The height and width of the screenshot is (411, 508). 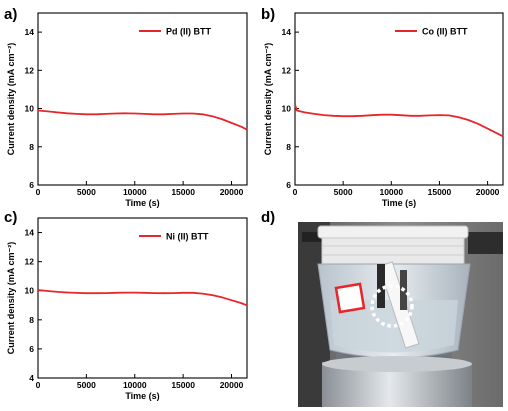 What do you see at coordinates (38, 192) in the screenshot?
I see `x-tick-label-a: 0` at bounding box center [38, 192].